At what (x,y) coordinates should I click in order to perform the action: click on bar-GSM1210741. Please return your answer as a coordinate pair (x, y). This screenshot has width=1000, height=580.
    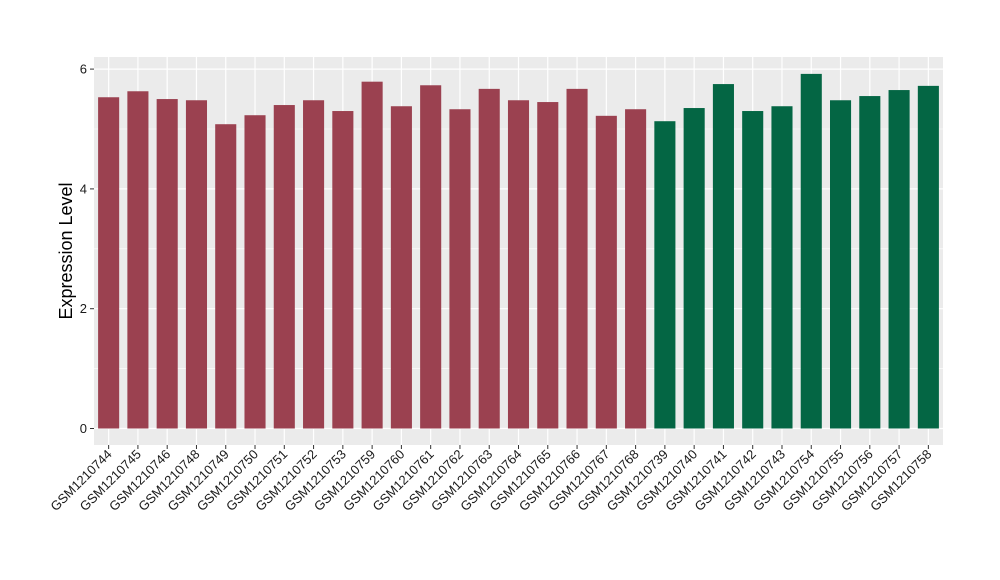
    Looking at the image, I should click on (723, 256).